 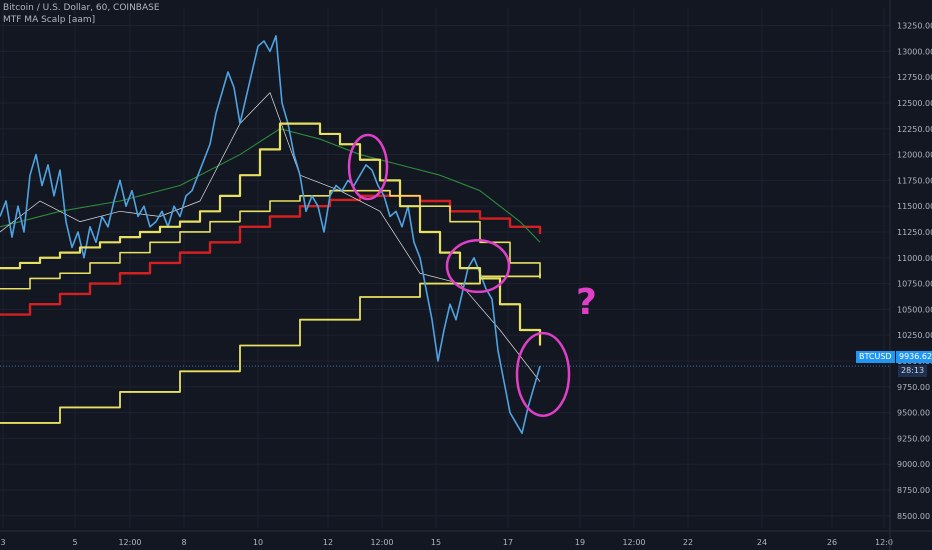 I want to click on x-tick-label: 26, so click(x=832, y=542).